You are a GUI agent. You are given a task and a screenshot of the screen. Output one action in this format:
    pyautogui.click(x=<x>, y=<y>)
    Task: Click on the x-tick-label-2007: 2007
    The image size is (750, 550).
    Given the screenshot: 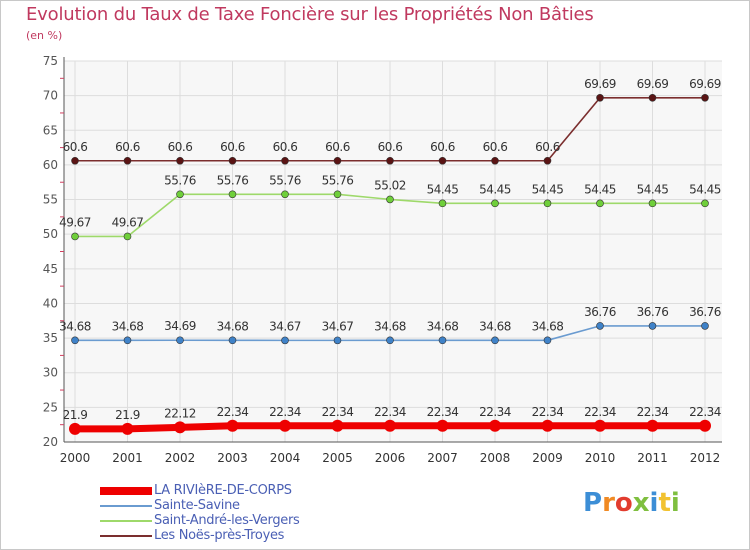 What is the action you would take?
    pyautogui.click(x=442, y=458)
    